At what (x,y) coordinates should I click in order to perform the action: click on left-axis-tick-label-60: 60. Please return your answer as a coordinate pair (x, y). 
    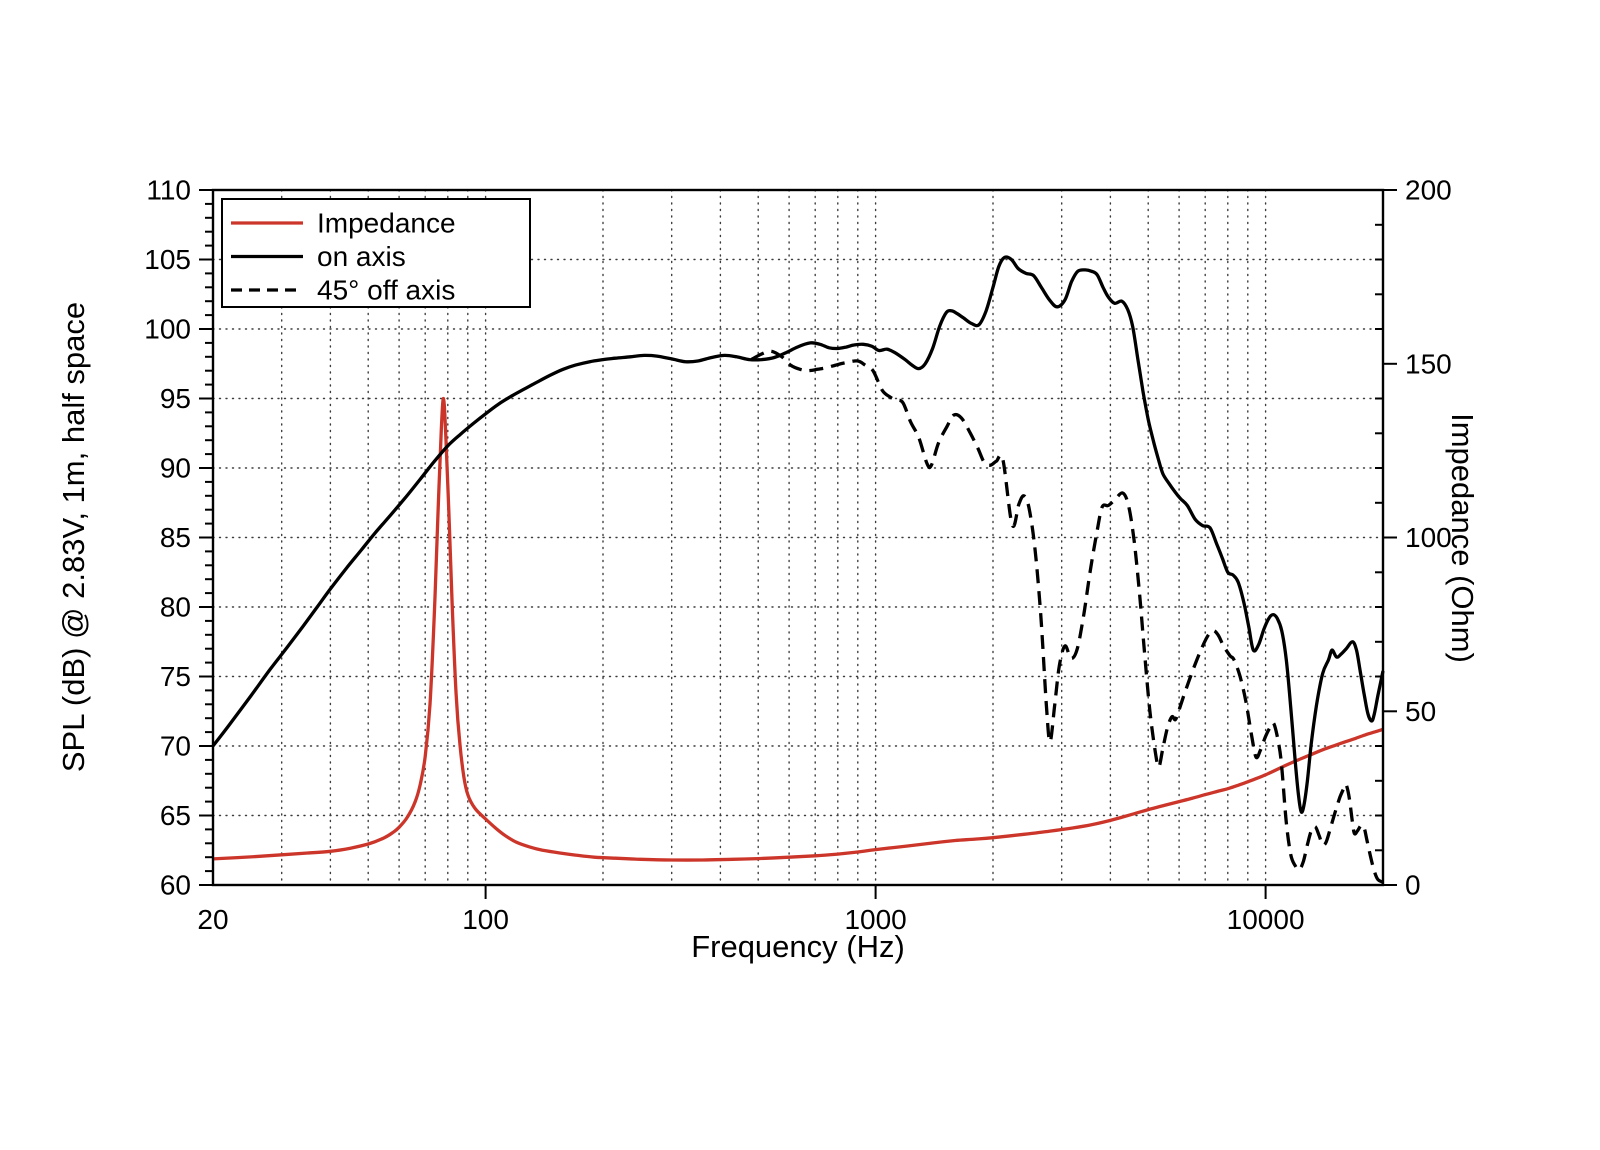
    Looking at the image, I should click on (175, 885).